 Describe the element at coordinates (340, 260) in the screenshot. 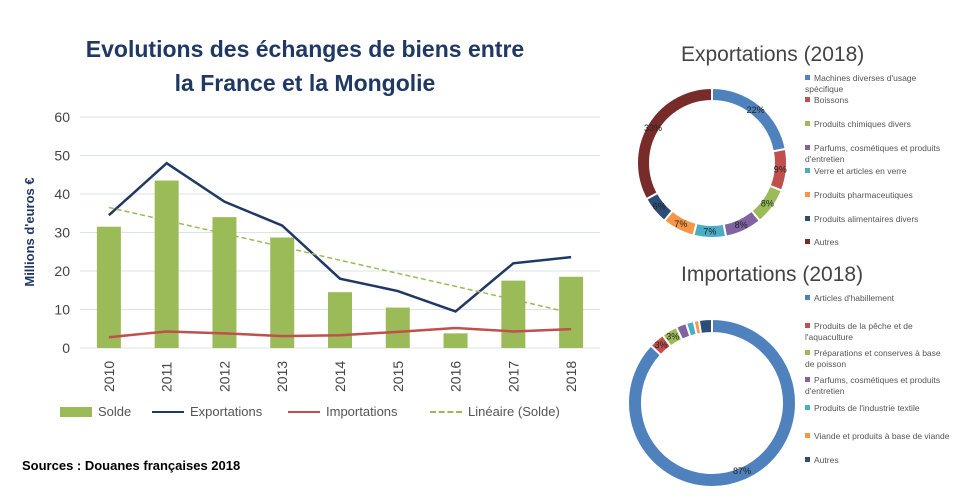

I see `line-lin-aire-solde-` at that location.